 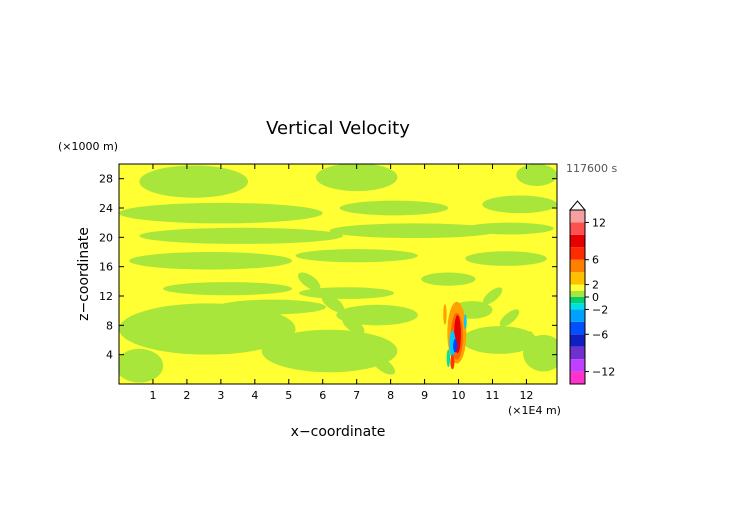 What do you see at coordinates (603, 372) in the screenshot?
I see `colorbar-tick-label: −12` at bounding box center [603, 372].